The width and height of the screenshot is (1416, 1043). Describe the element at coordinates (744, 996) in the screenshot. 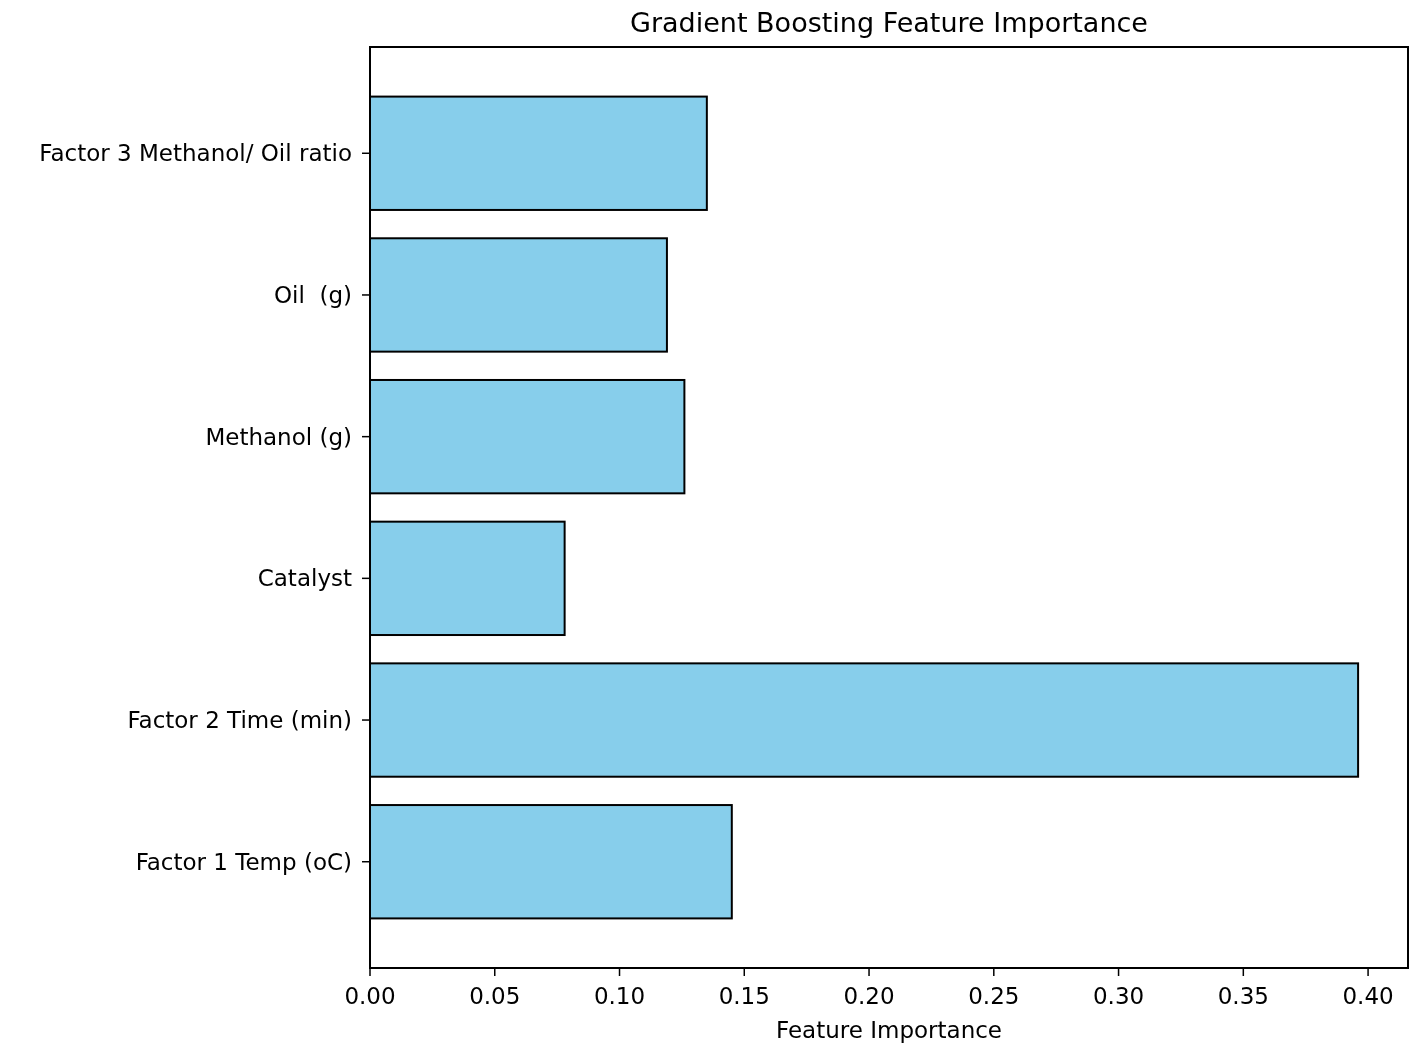

I see `x-tick-label: 0.15` at that location.